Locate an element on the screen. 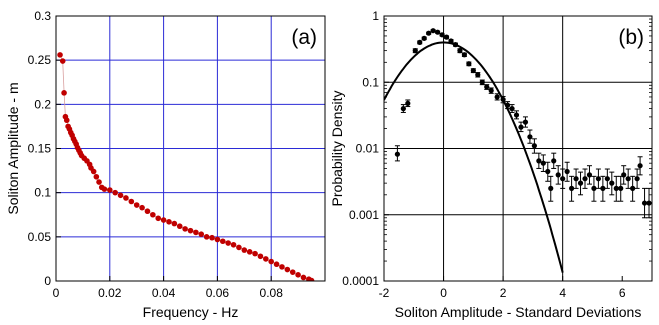 Image resolution: width=659 pixels, height=325 pixels. panel-label: (a) is located at coordinates (304, 37).